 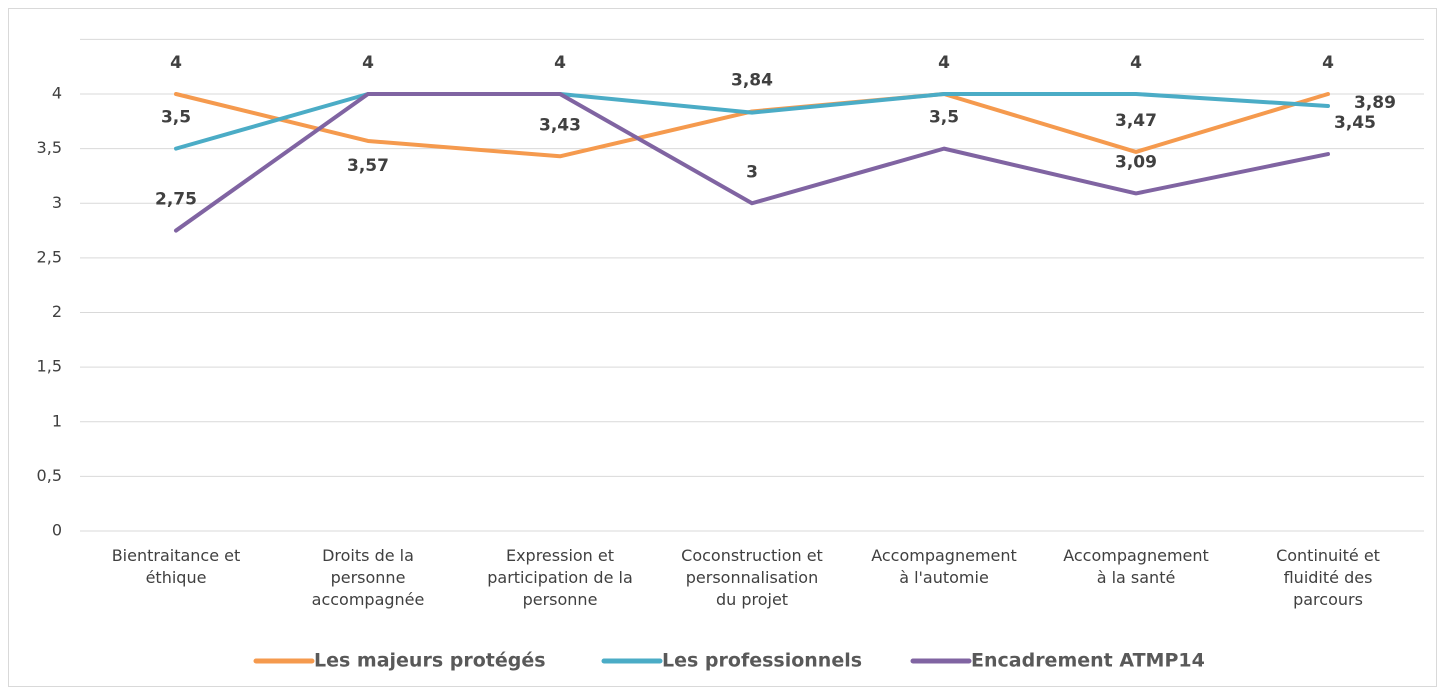 What do you see at coordinates (368, 555) in the screenshot?
I see `x-tick-line: Droits de la` at bounding box center [368, 555].